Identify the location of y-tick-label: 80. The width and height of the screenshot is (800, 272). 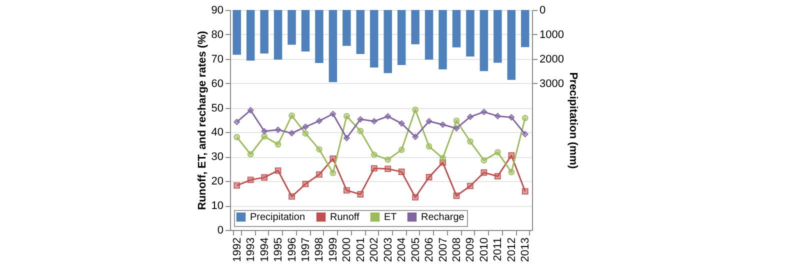
(217, 34).